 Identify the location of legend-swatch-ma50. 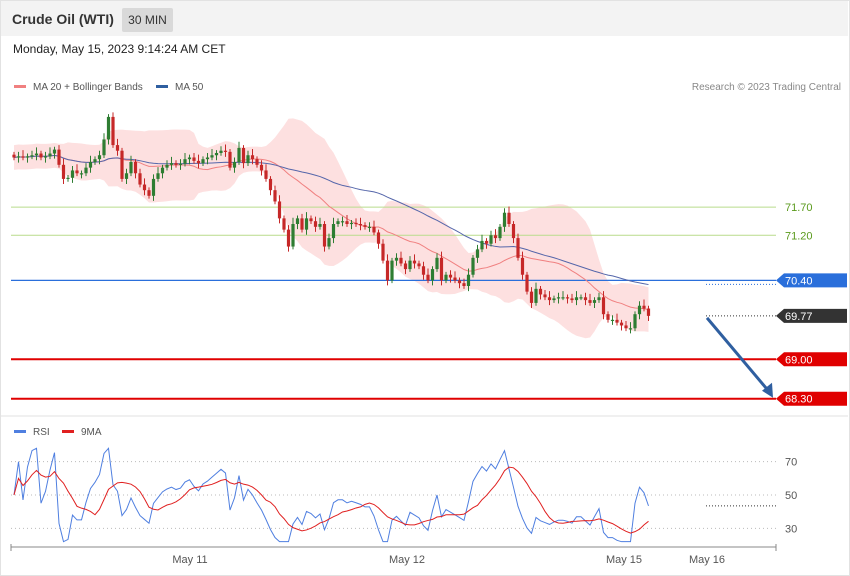
(162, 86).